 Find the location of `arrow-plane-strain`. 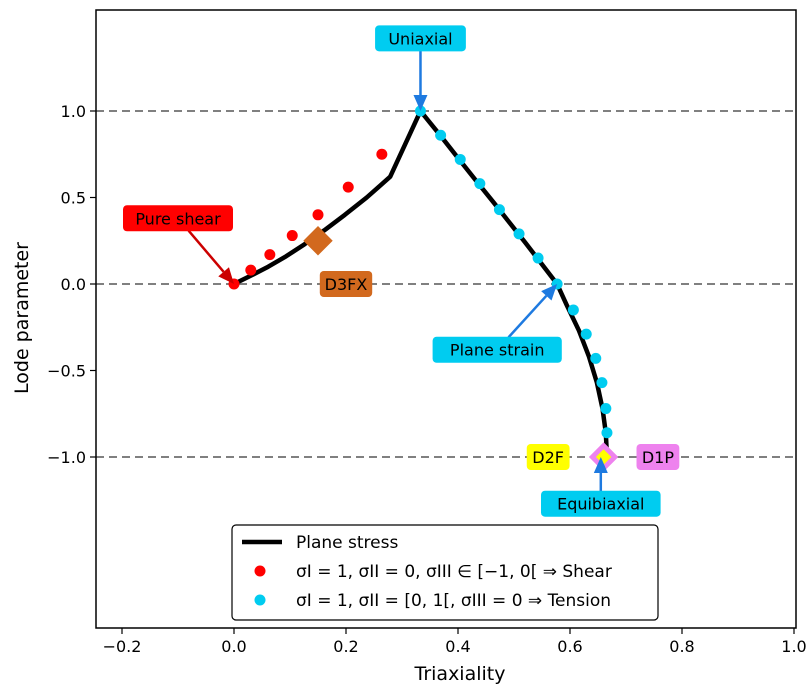

arrow-plane-strain is located at coordinates (527, 316).